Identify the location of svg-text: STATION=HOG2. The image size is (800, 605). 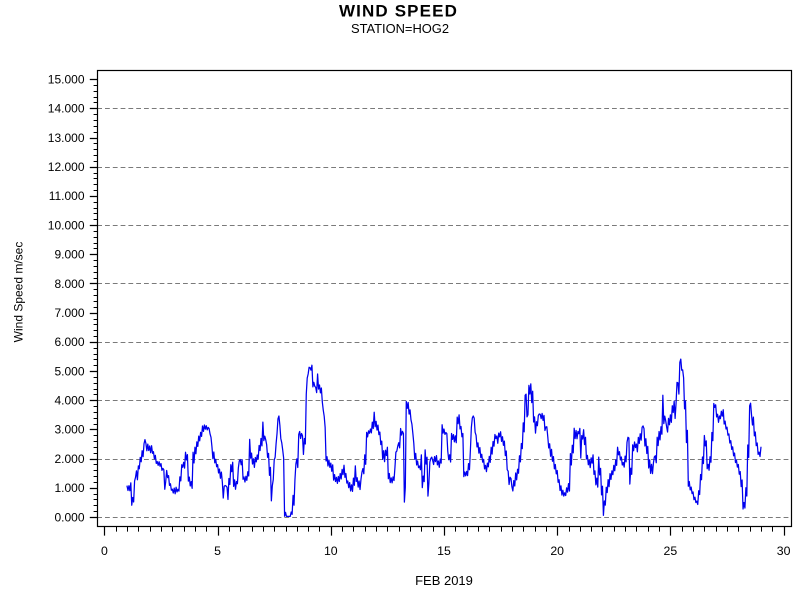
(400, 28).